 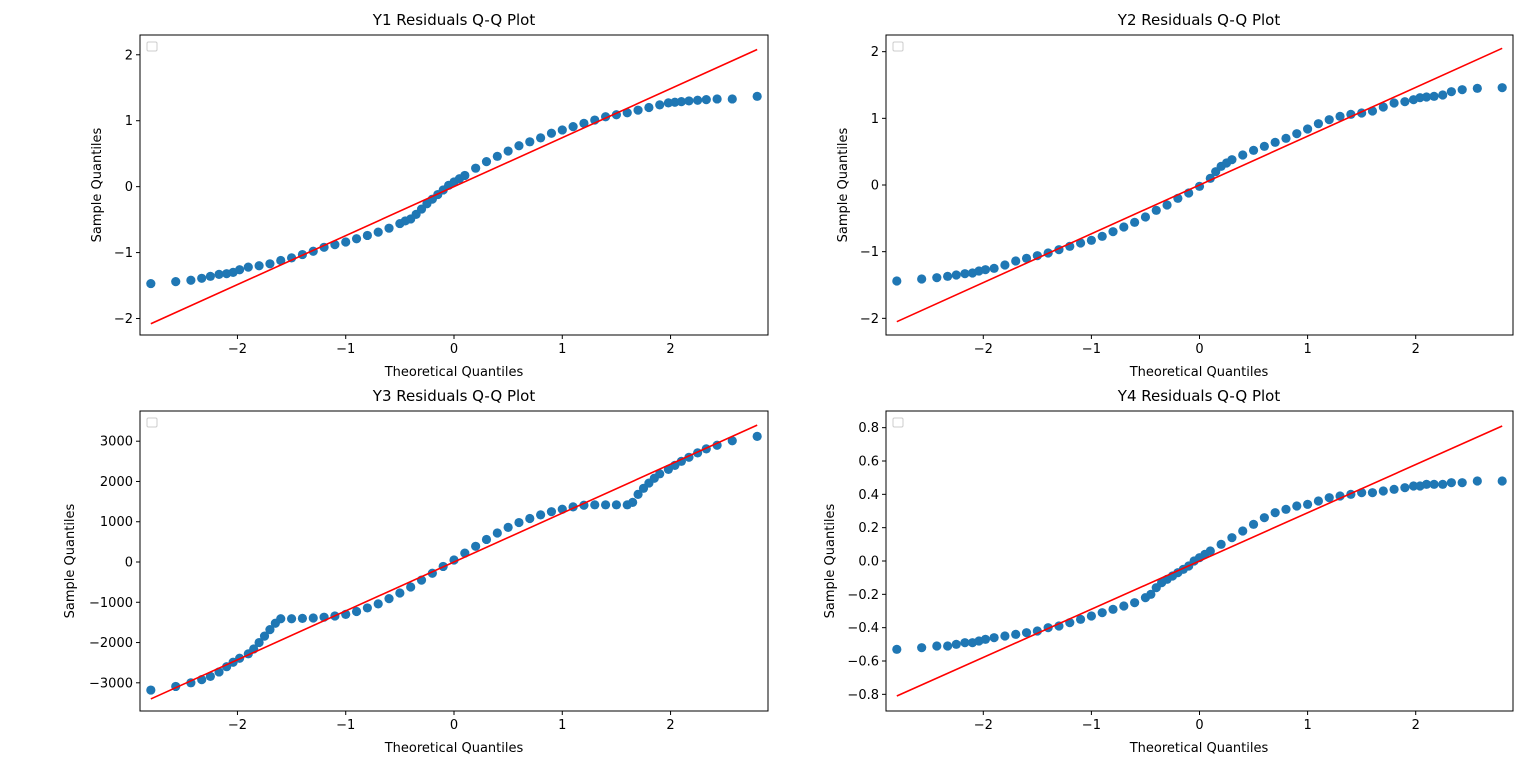 I want to click on x-tick-label: −2, so click(x=237, y=725).